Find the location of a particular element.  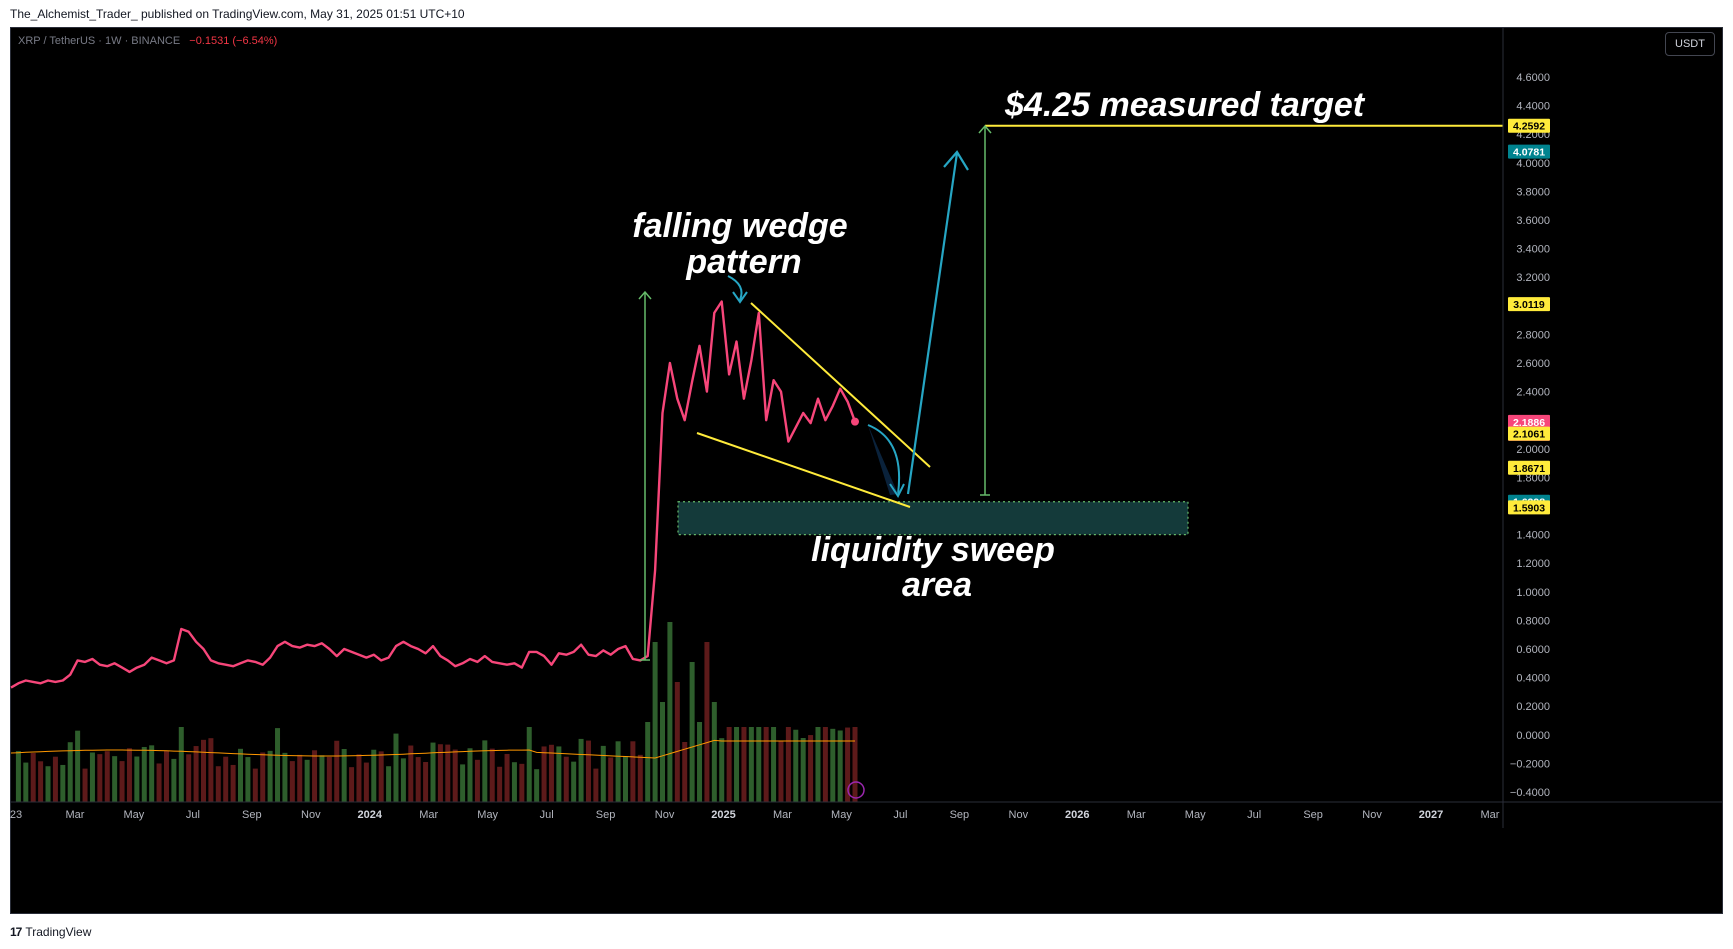

volume-bars is located at coordinates (436, 712).